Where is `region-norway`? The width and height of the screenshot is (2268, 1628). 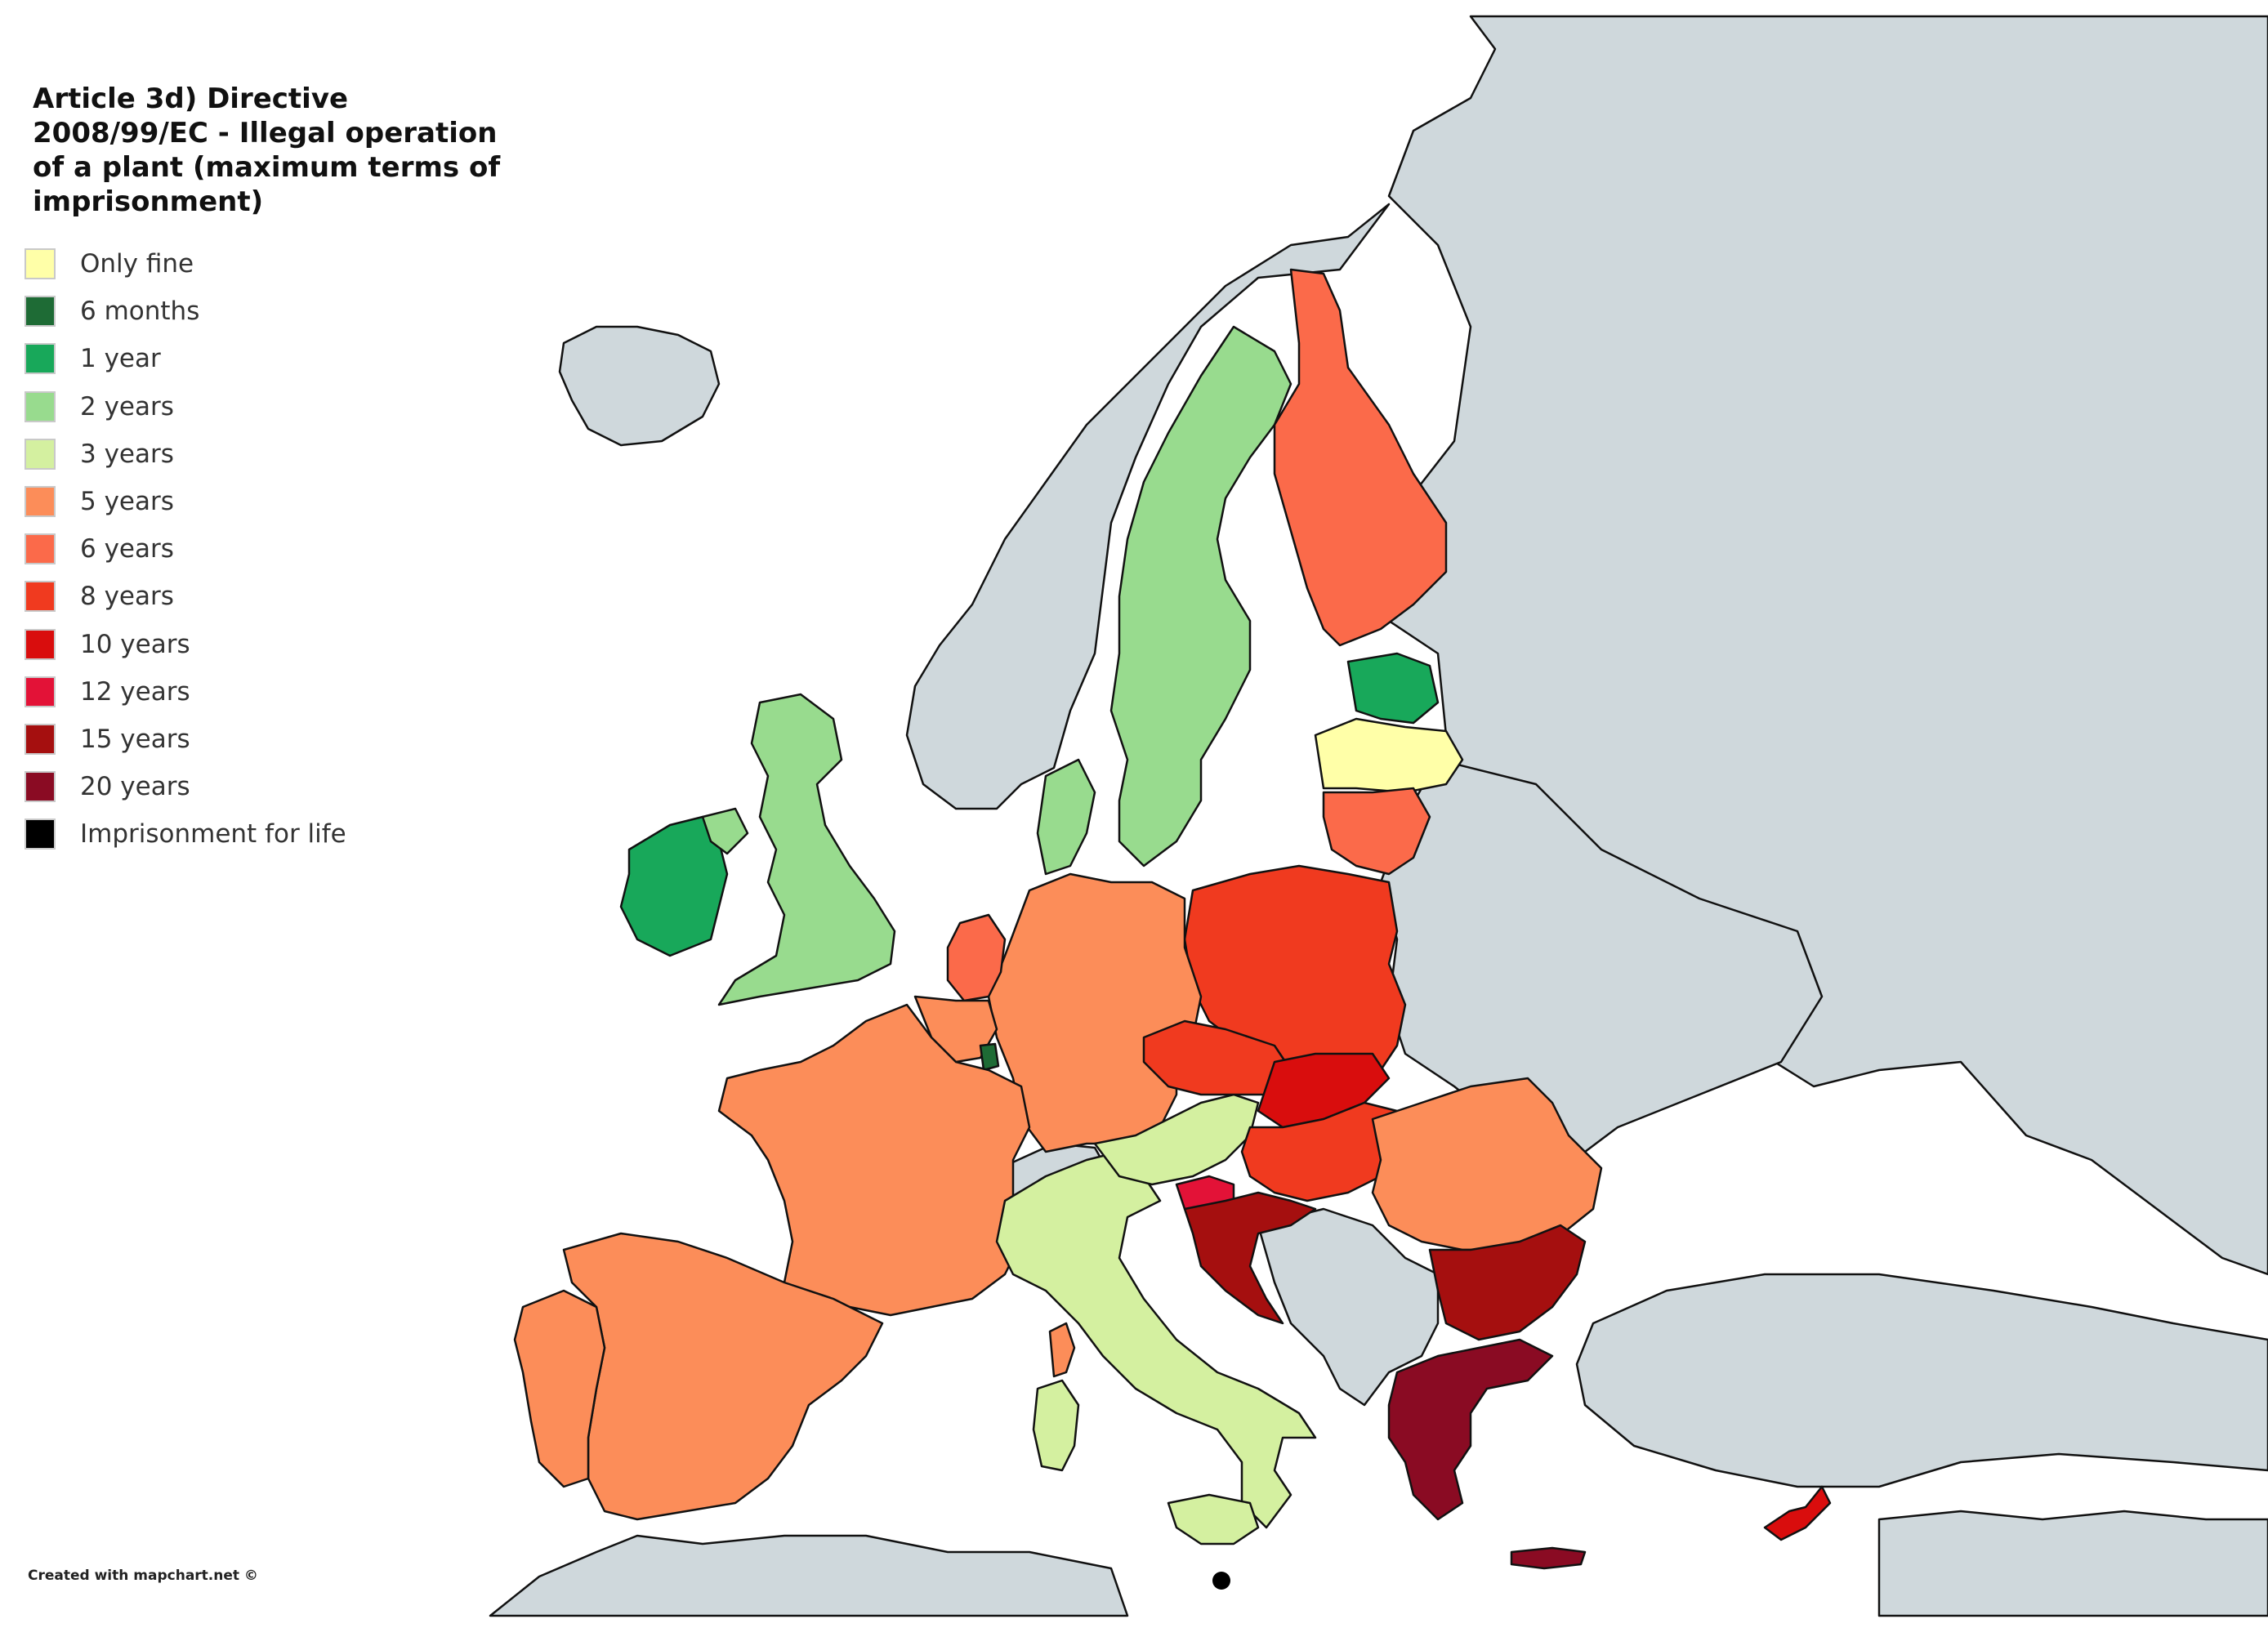 region-norway is located at coordinates (1148, 506).